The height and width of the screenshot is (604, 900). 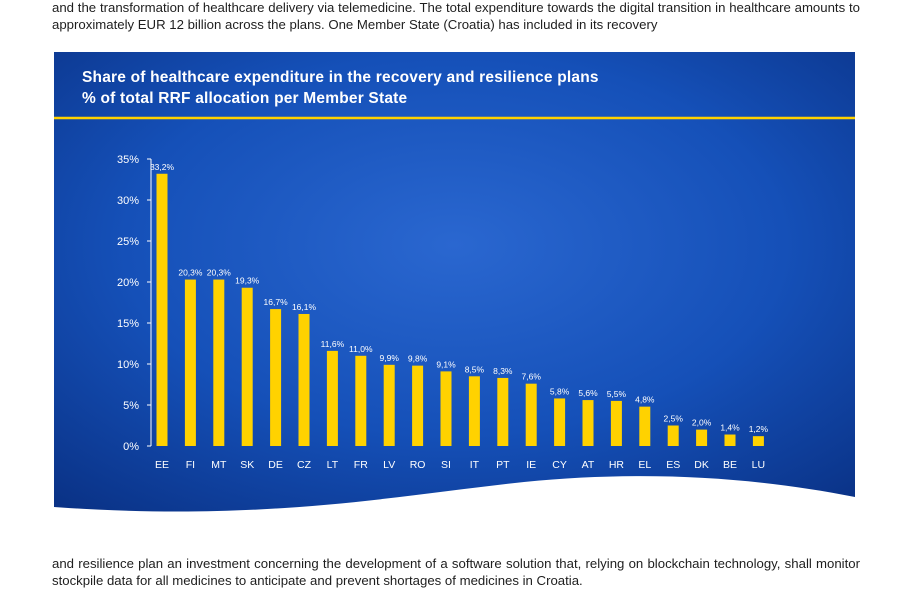 I want to click on data-label: 16,1%, so click(x=304, y=307).